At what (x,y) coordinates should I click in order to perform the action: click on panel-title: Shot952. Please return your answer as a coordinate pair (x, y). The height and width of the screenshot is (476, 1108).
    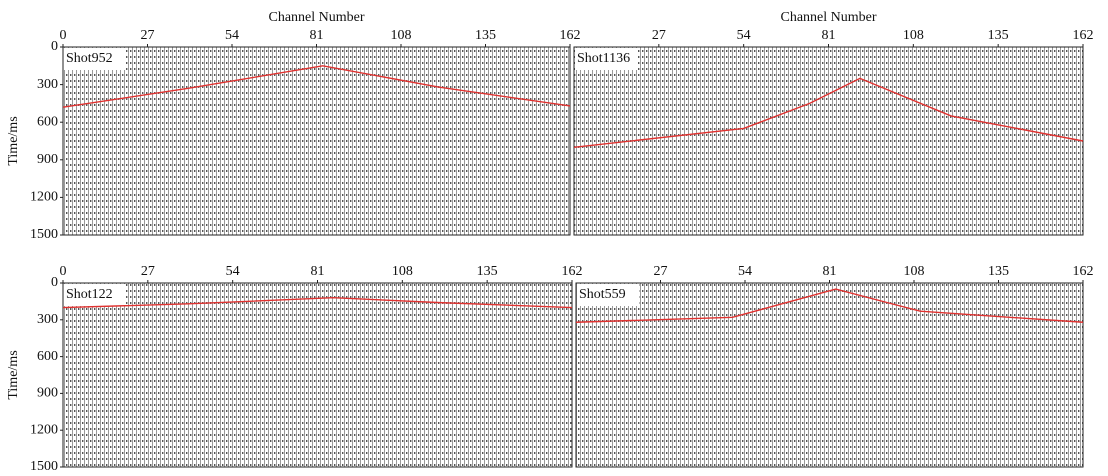
    Looking at the image, I should click on (89, 58).